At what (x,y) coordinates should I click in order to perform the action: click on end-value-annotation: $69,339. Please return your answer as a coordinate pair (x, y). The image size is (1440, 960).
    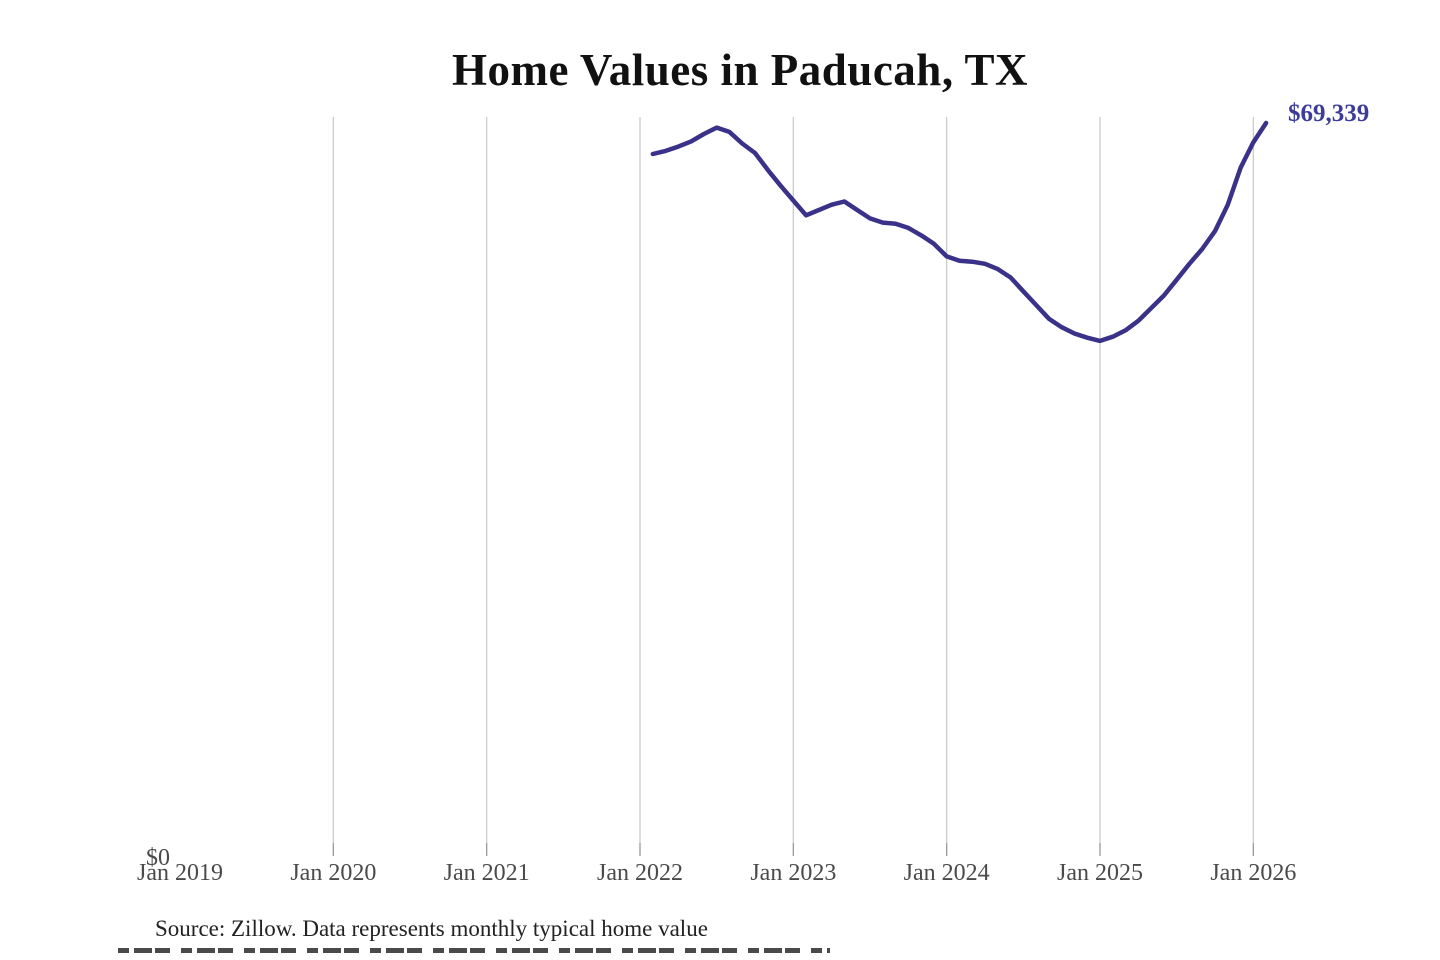
    Looking at the image, I should click on (1329, 113).